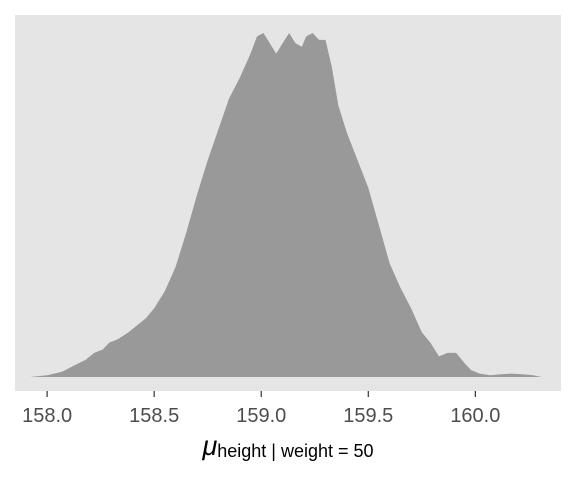  Describe the element at coordinates (47, 416) in the screenshot. I see `x-tick-label: 158.0` at that location.